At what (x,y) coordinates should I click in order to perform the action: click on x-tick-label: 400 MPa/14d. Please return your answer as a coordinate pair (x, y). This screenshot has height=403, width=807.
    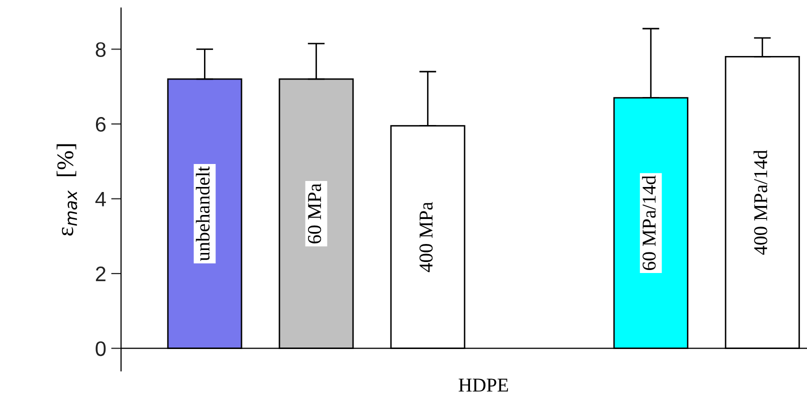
    Looking at the image, I should click on (761, 202).